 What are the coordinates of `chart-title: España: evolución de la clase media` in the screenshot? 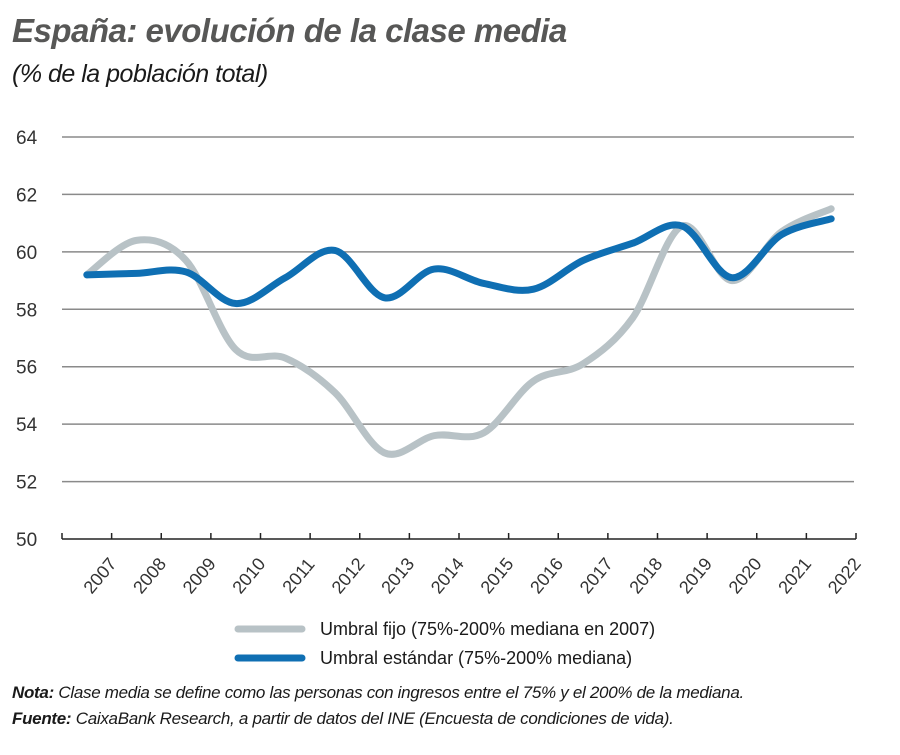 It's located at (289, 30).